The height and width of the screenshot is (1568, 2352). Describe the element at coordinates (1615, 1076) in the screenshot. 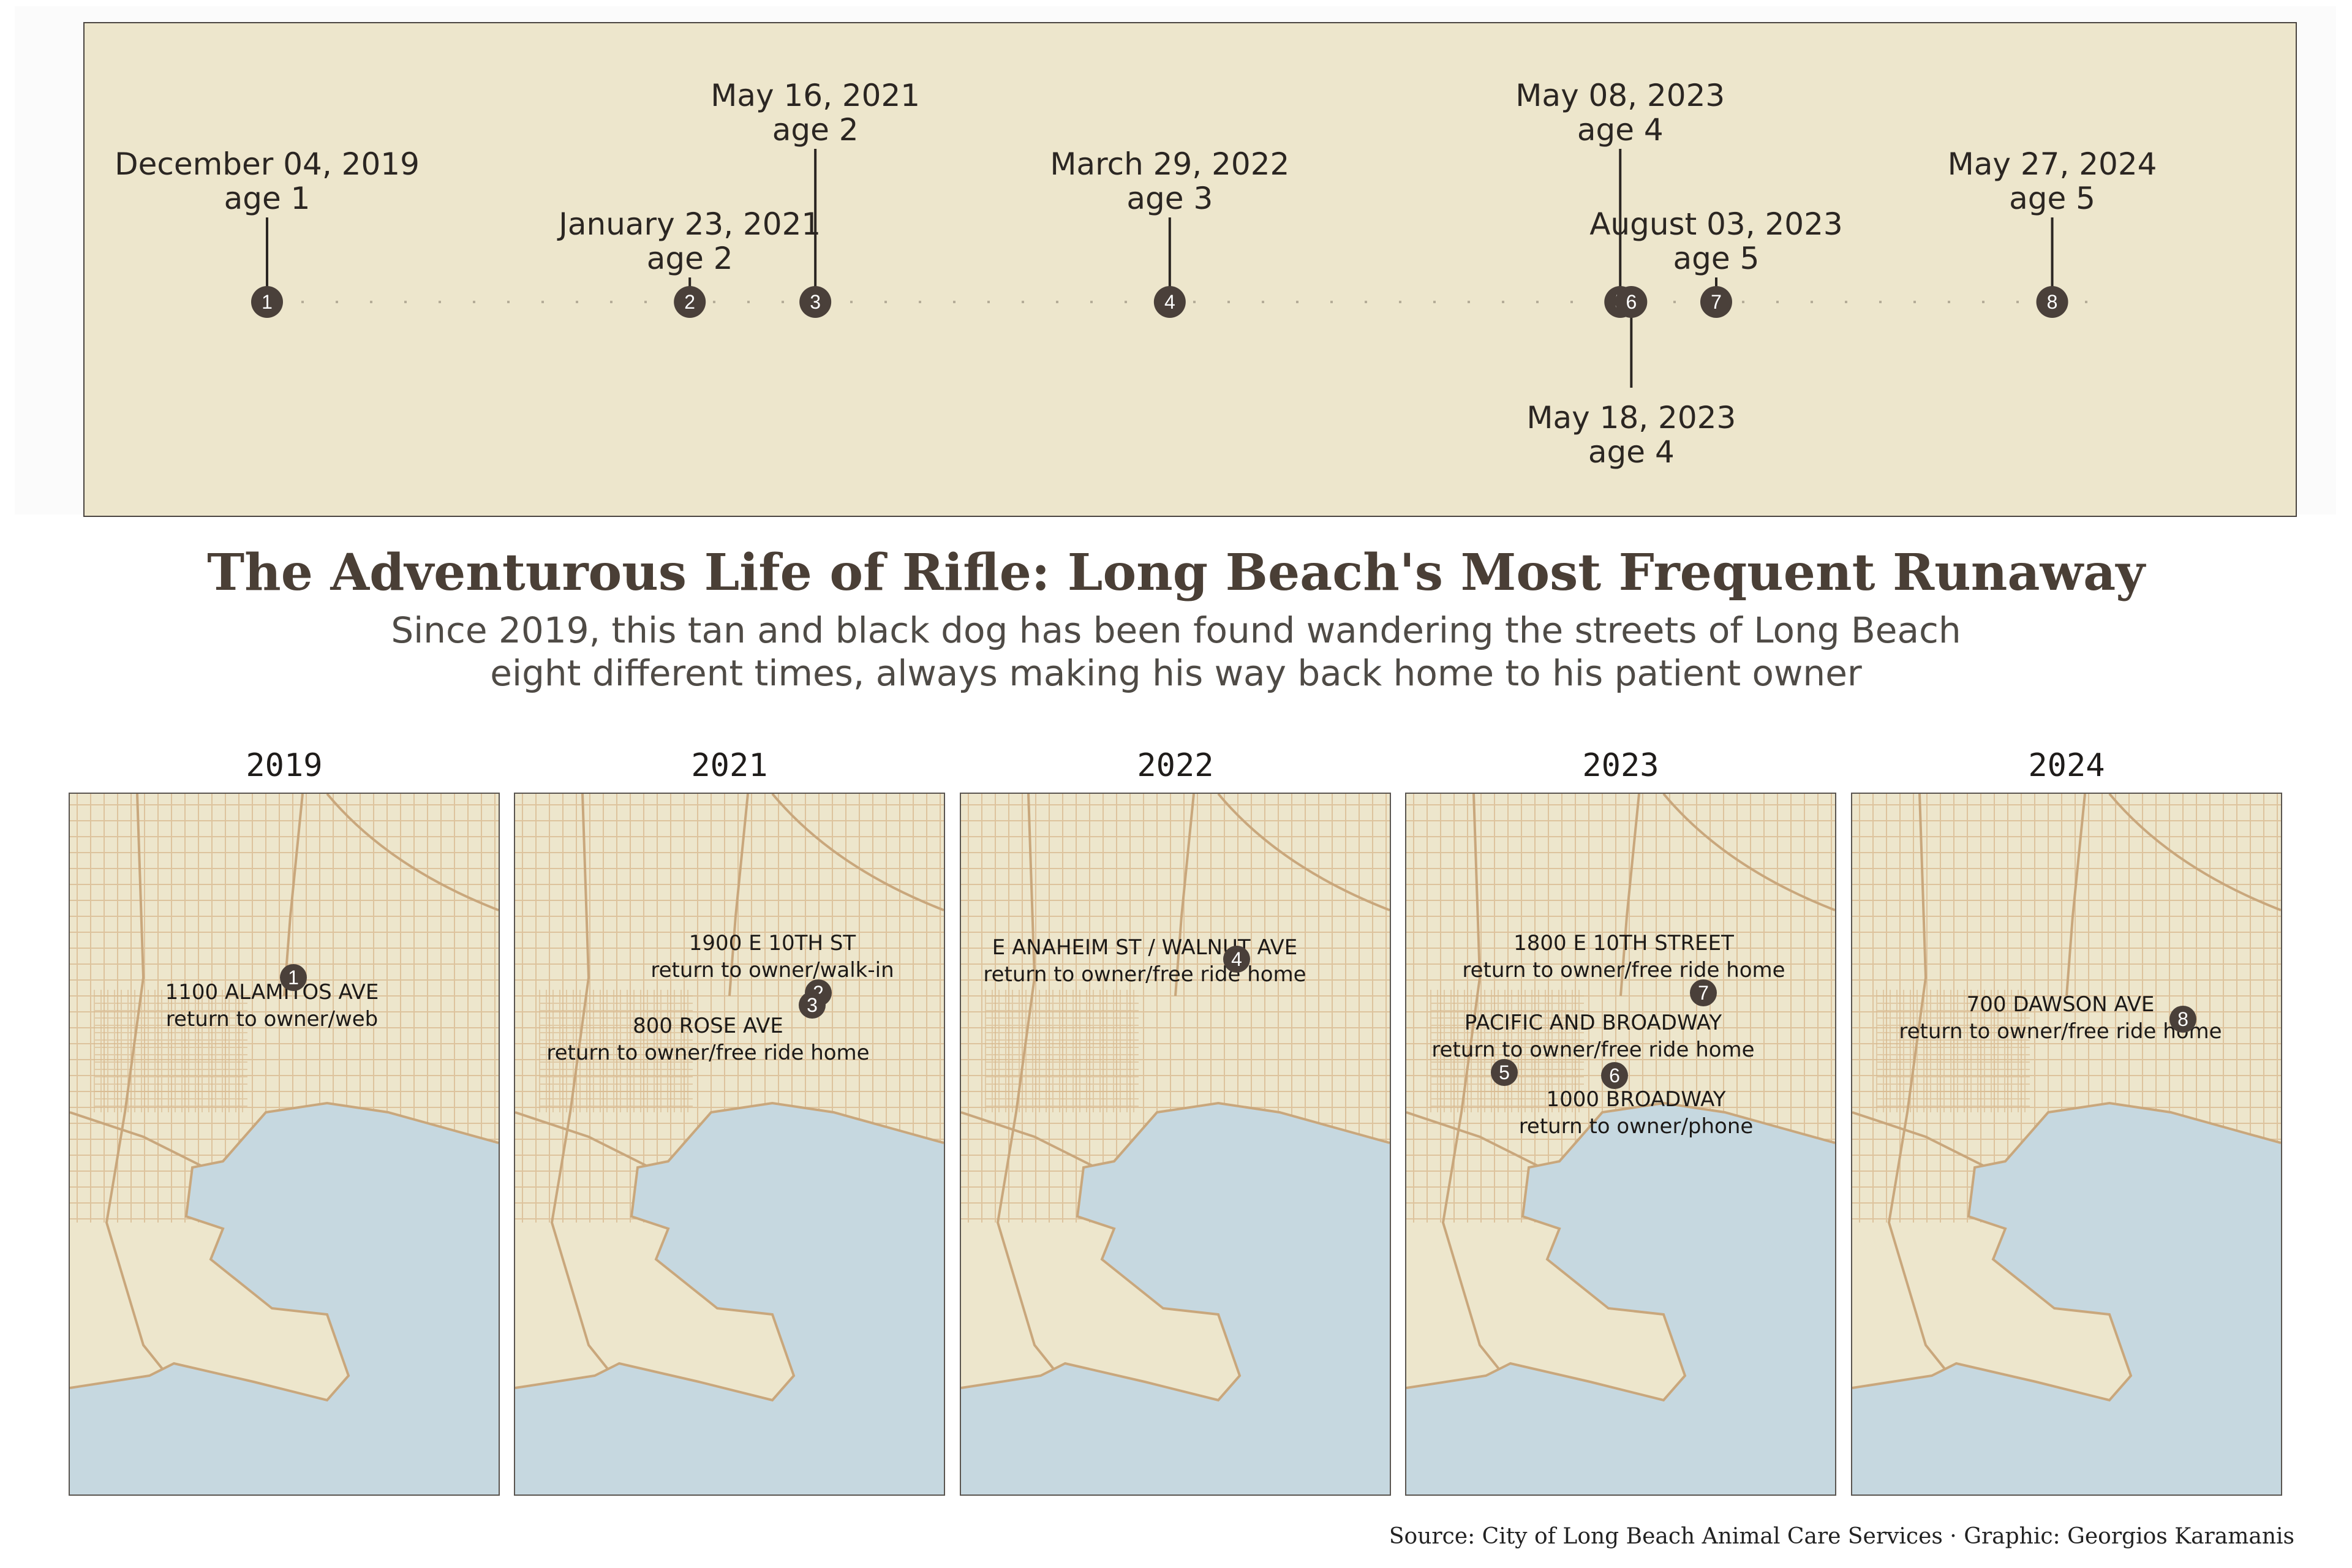

I see `map-marker-number: 6` at that location.